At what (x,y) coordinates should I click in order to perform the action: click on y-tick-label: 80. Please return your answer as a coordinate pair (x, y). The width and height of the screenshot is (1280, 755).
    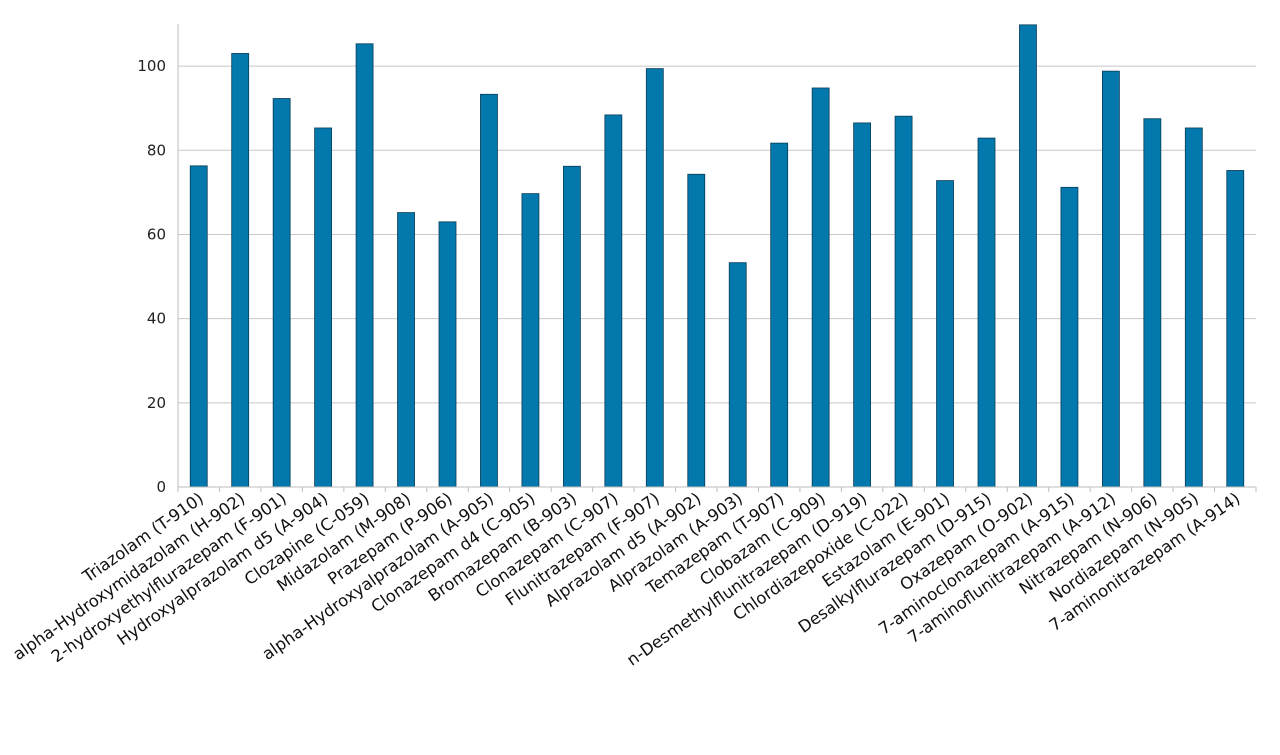
    Looking at the image, I should click on (156, 150).